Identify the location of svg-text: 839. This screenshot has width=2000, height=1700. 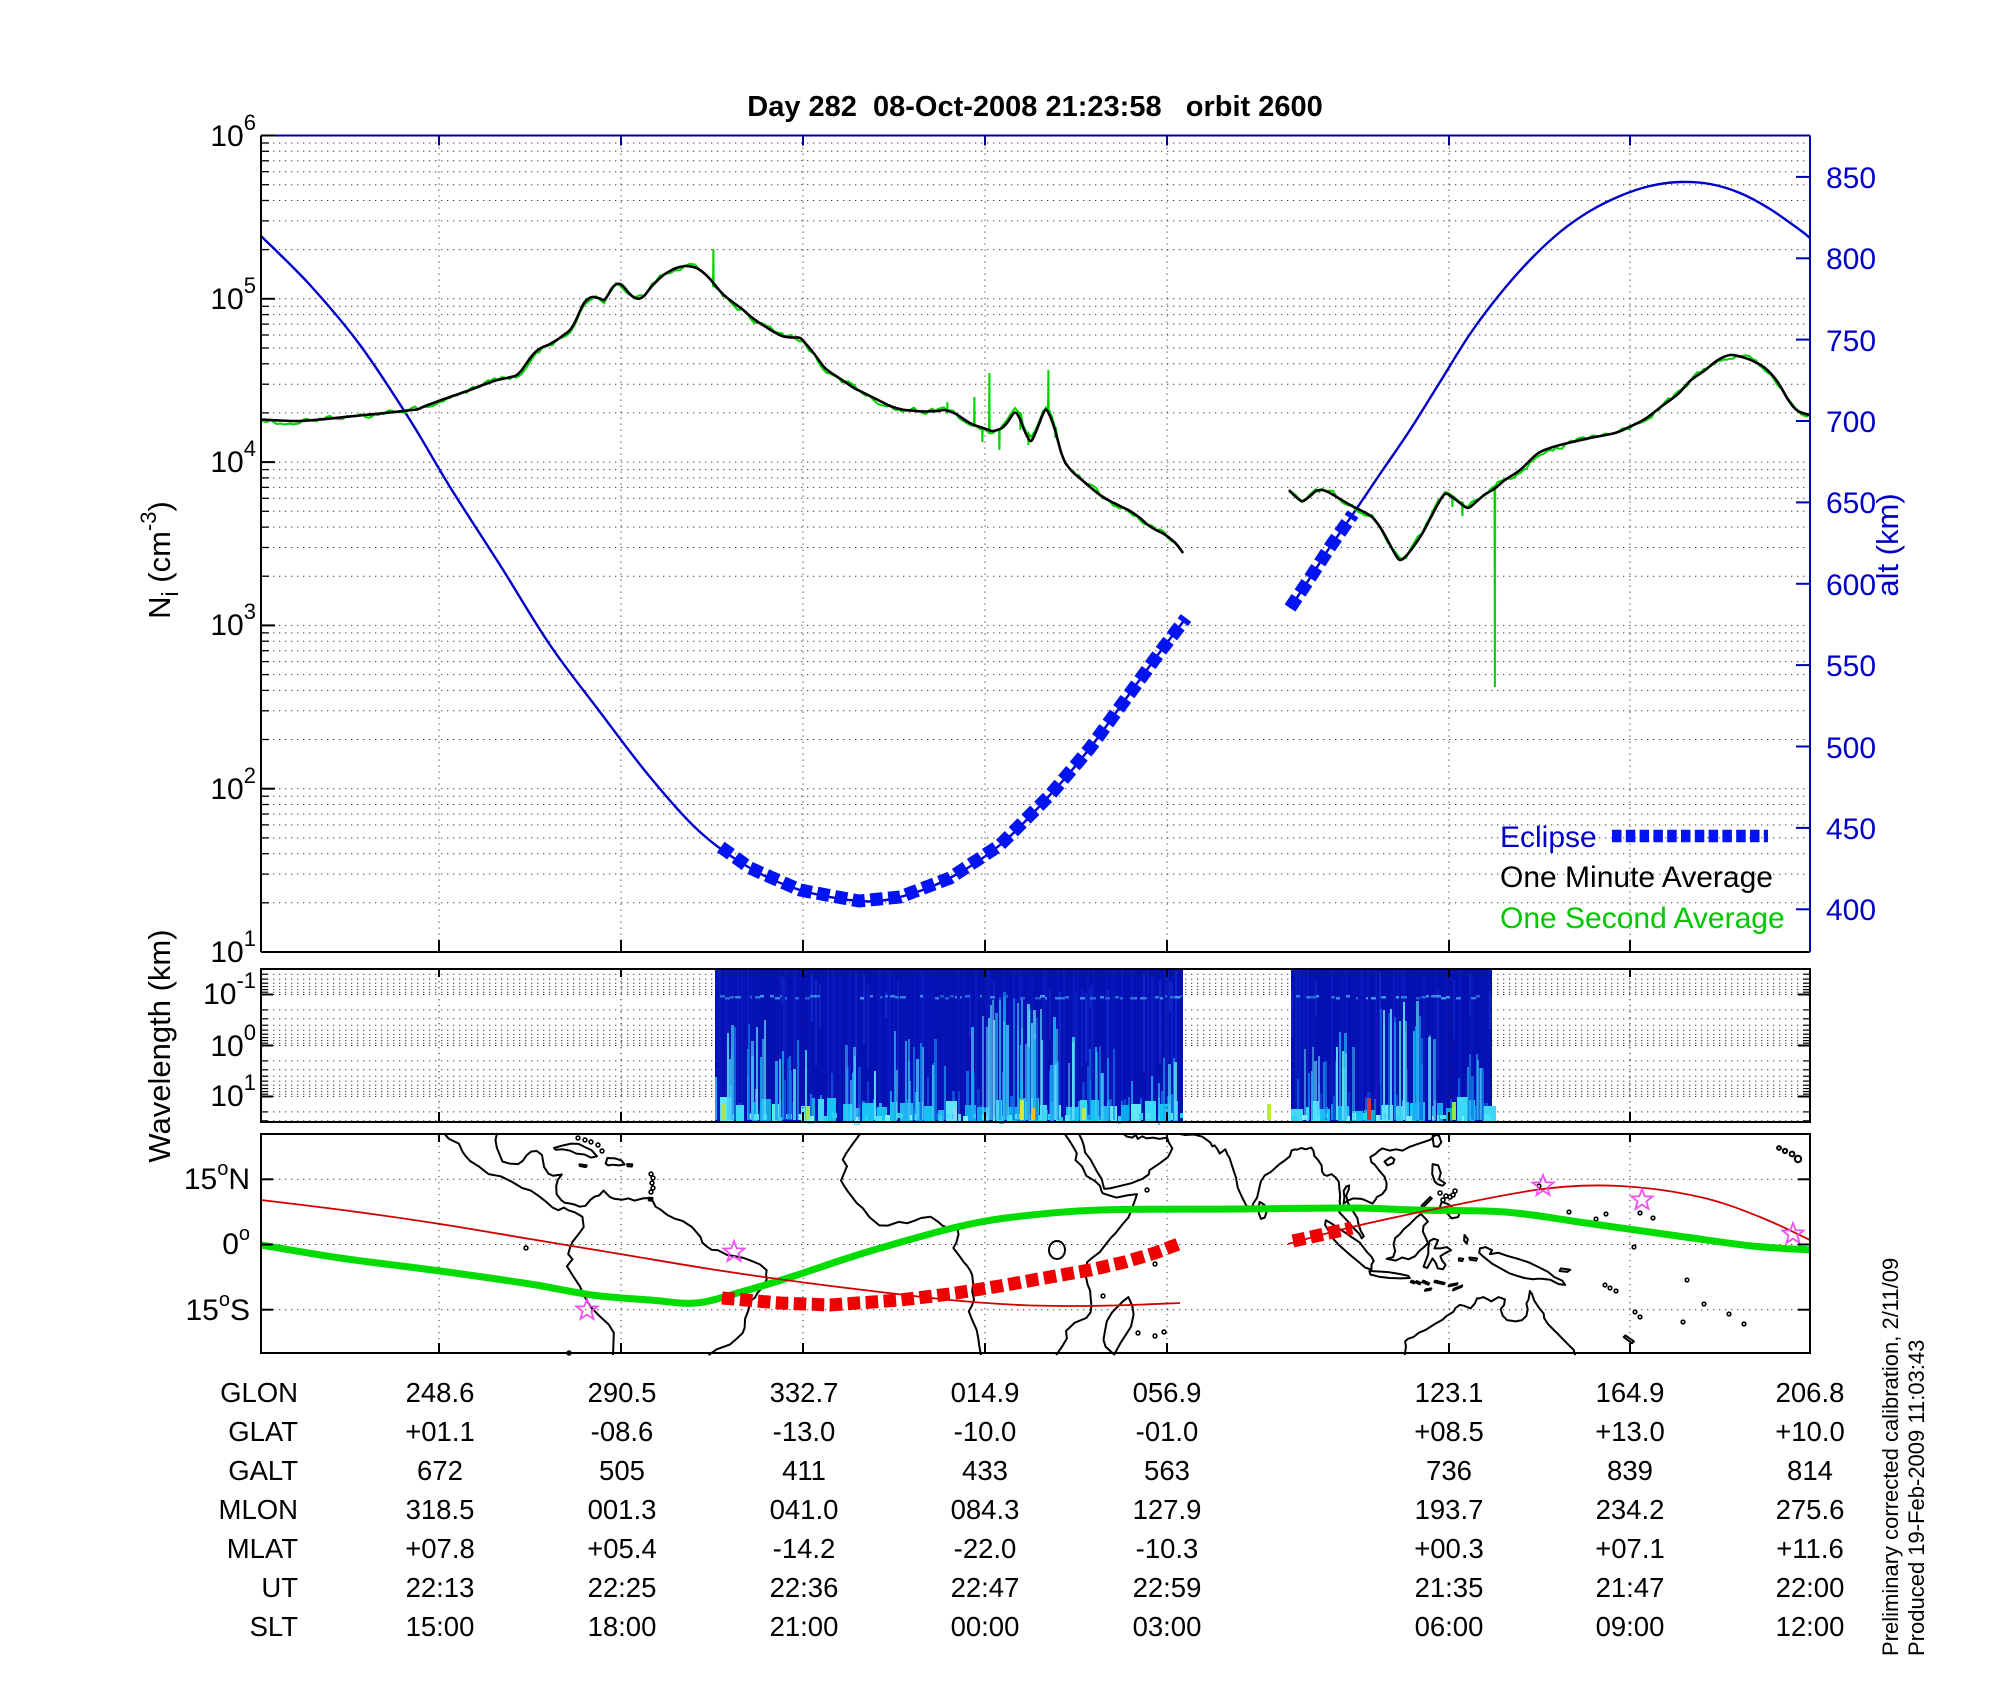
(1630, 1470).